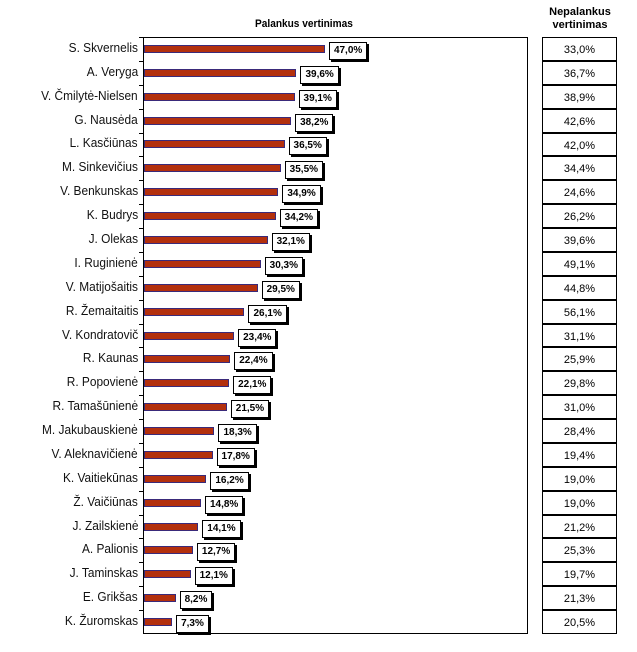 The image size is (637, 652). Describe the element at coordinates (229, 480) in the screenshot. I see `data-label: 16,2%` at that location.